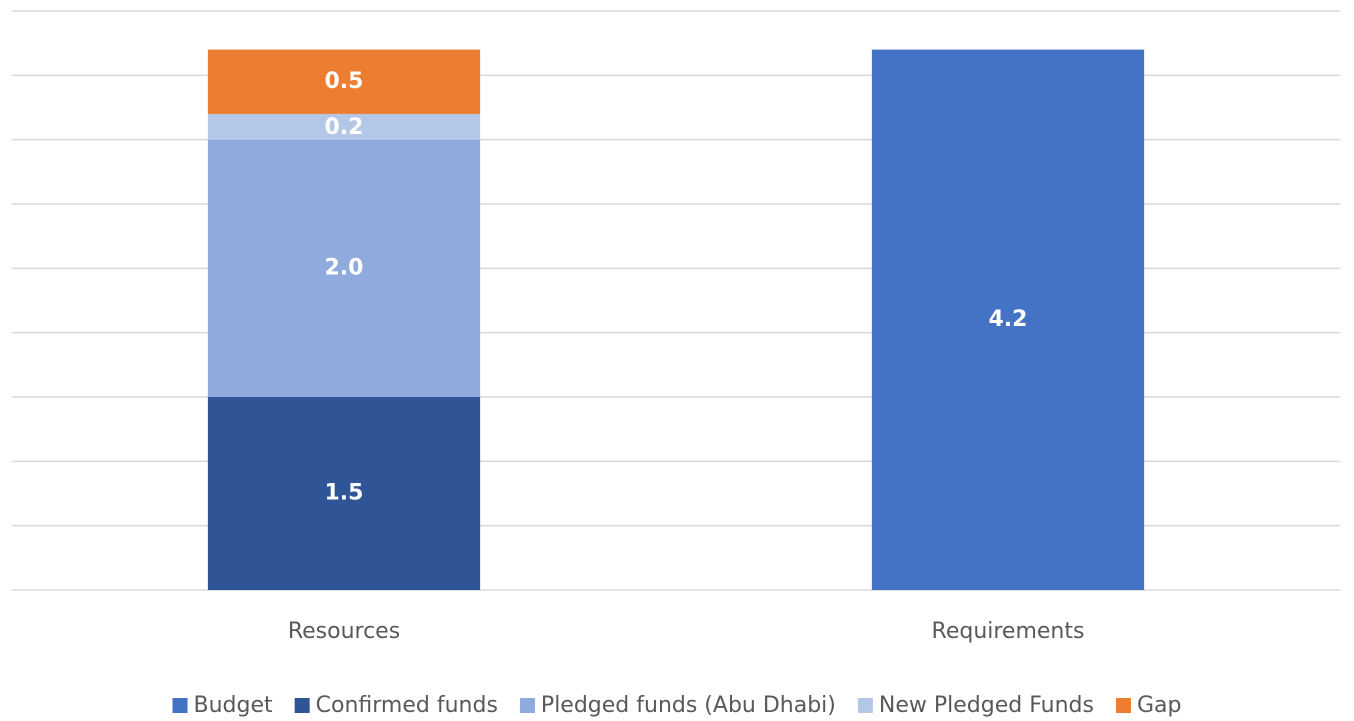 The width and height of the screenshot is (1354, 721). I want to click on data-label: 1.5, so click(344, 493).